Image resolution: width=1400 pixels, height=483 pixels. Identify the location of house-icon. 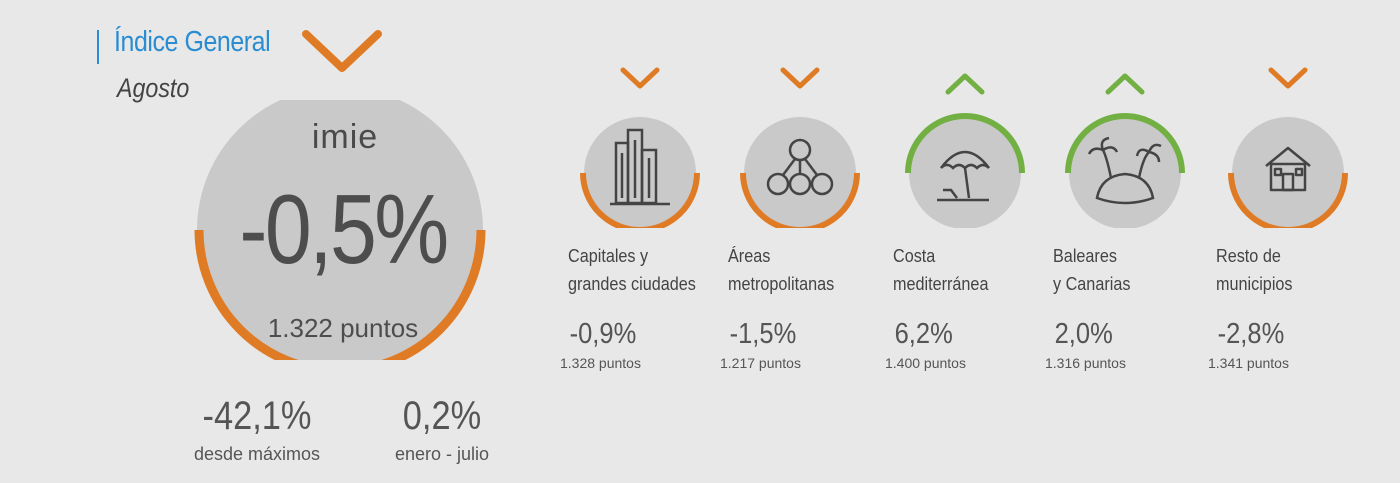
(1288, 169).